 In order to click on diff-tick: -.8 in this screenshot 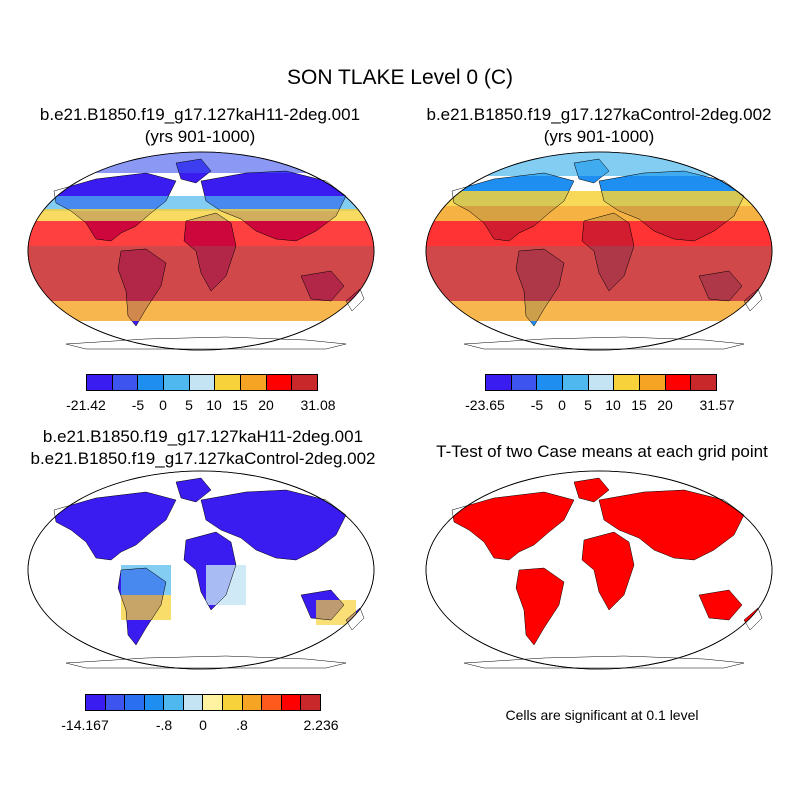, I will do `click(164, 725)`.